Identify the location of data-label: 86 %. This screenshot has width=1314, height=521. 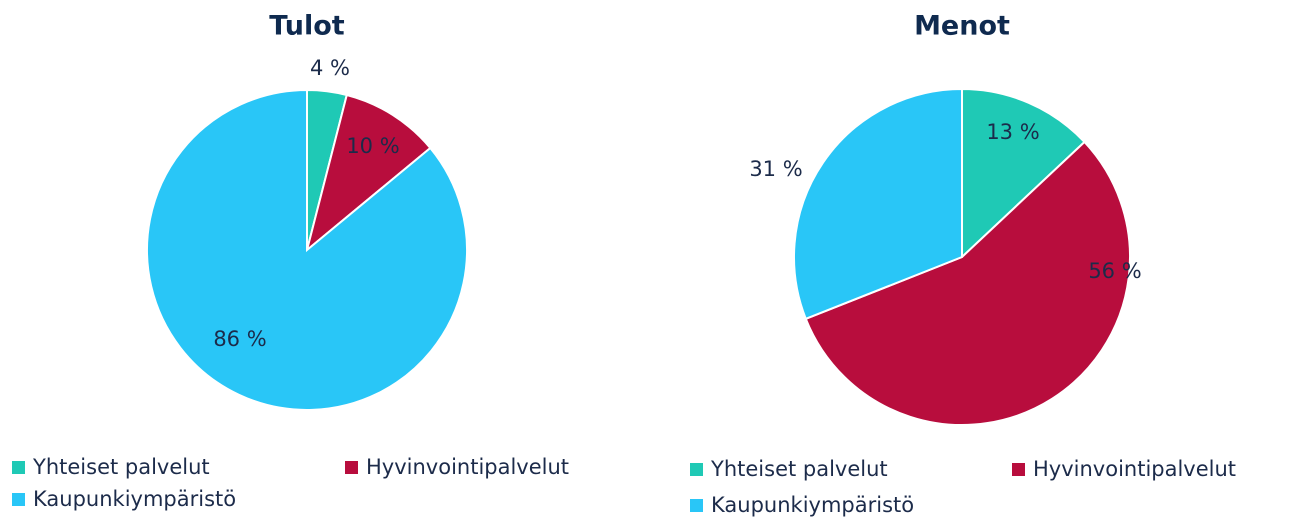
(239, 339).